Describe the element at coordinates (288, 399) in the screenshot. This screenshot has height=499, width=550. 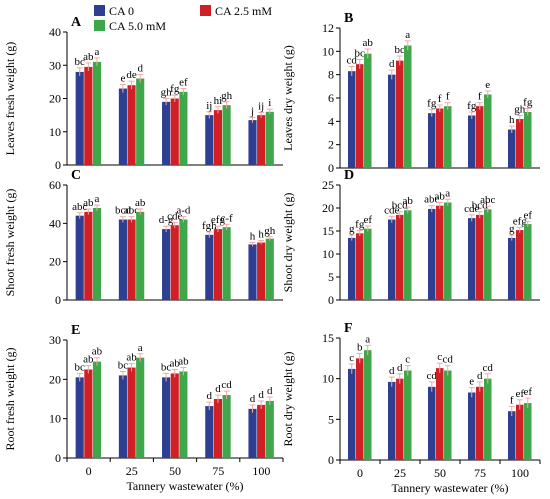
I see `y-axis-title: Root dry weight (g)` at that location.